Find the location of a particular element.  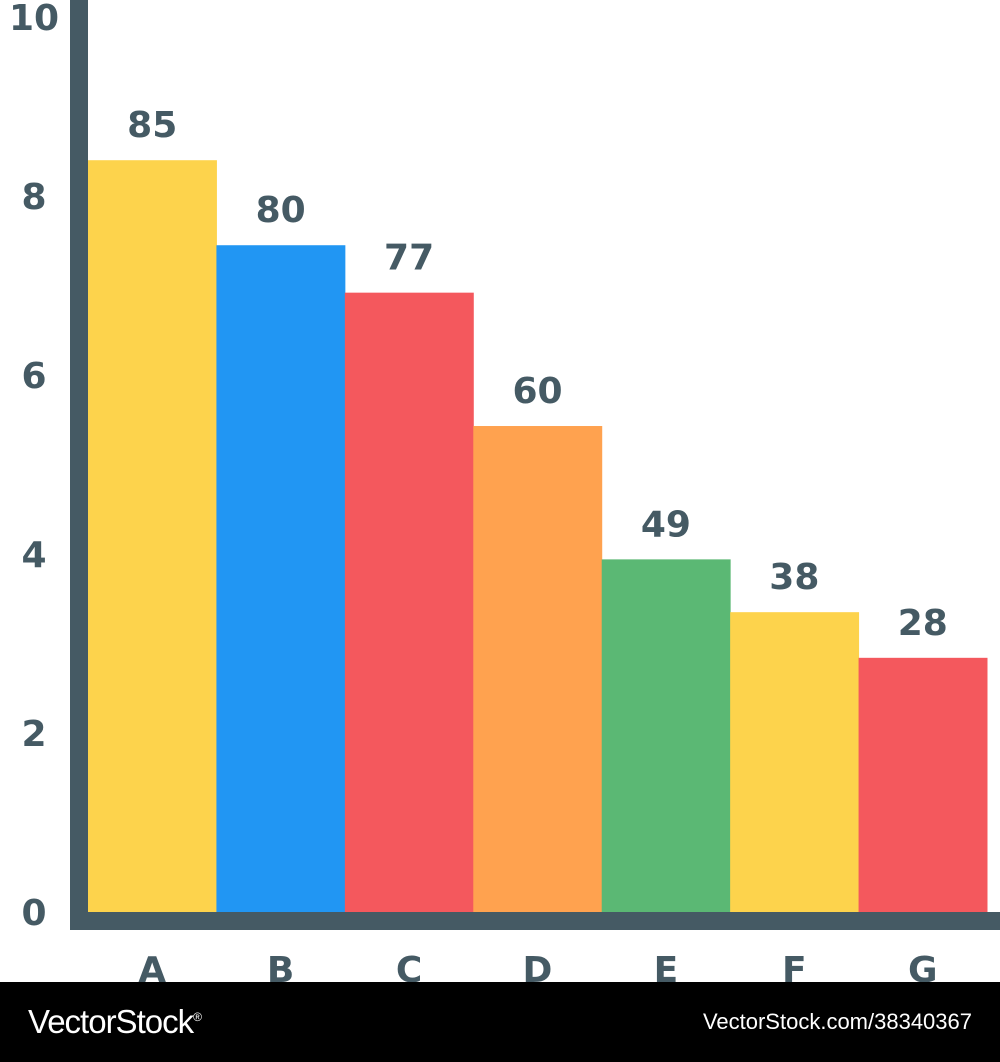

data-label-b: 80 is located at coordinates (281, 210).